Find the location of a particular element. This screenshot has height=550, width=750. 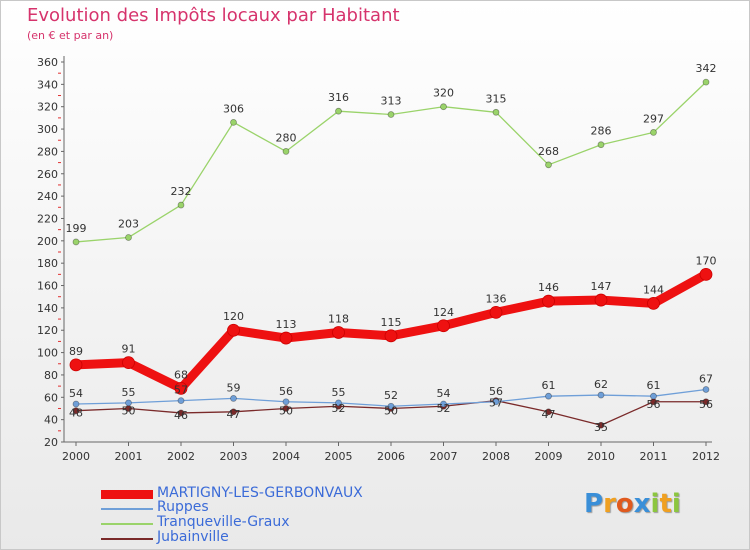

data-label: 315 is located at coordinates (496, 98).